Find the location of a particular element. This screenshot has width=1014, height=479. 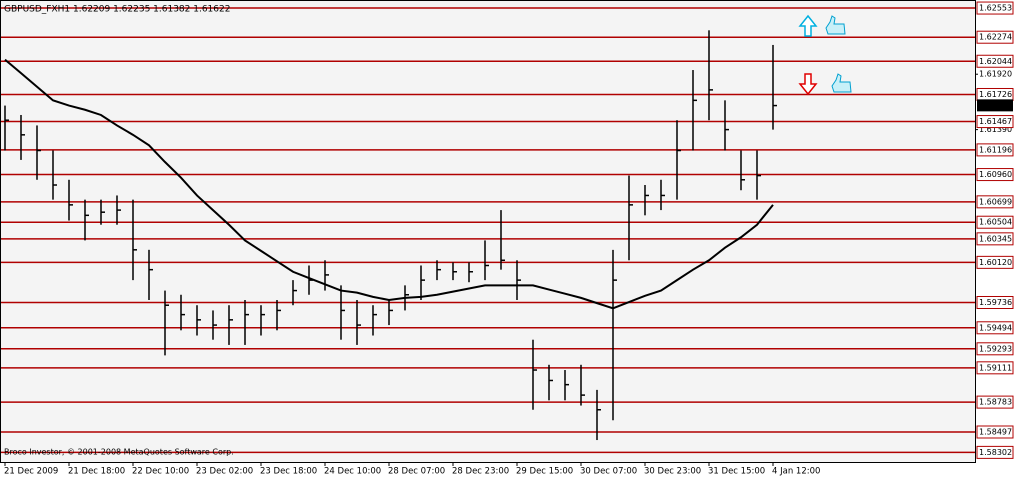

level-label: 1.60504 is located at coordinates (995, 222).